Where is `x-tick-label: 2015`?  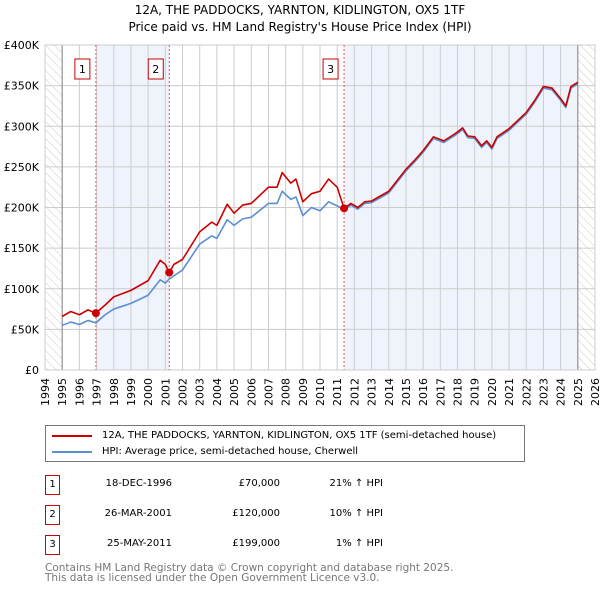
x-tick-label: 2015 is located at coordinates (406, 392).